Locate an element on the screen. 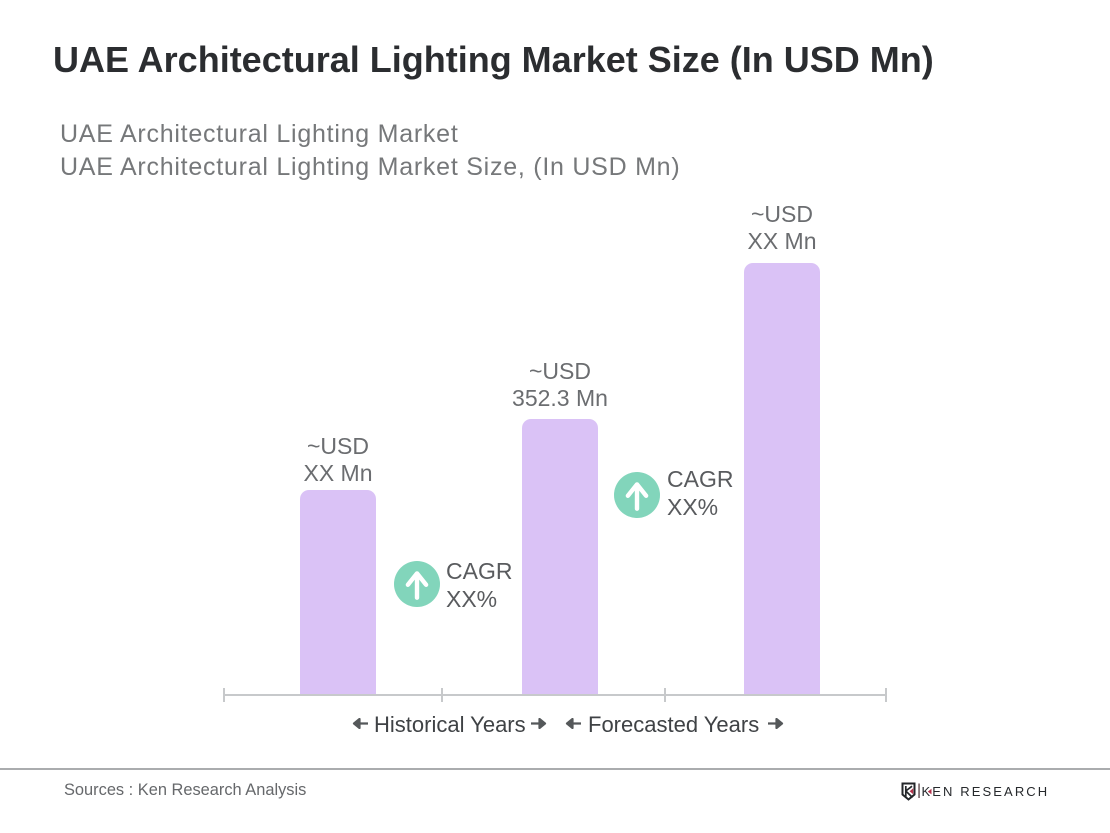 Image resolution: width=1110 pixels, height=833 pixels. svg-text: KEN RESEARCH is located at coordinates (986, 791).